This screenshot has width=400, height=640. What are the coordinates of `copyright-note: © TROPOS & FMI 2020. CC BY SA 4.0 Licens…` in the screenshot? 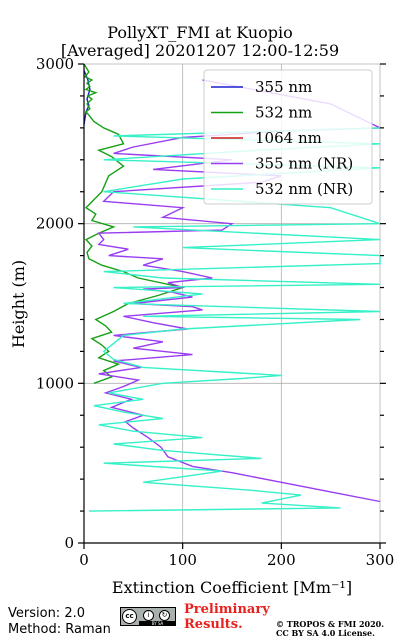 It's located at (330, 629).